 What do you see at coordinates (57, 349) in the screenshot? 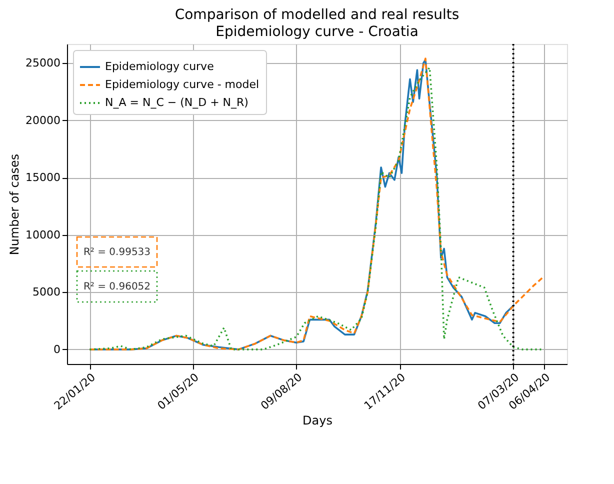
I see `y-tick-label: 0` at bounding box center [57, 349].